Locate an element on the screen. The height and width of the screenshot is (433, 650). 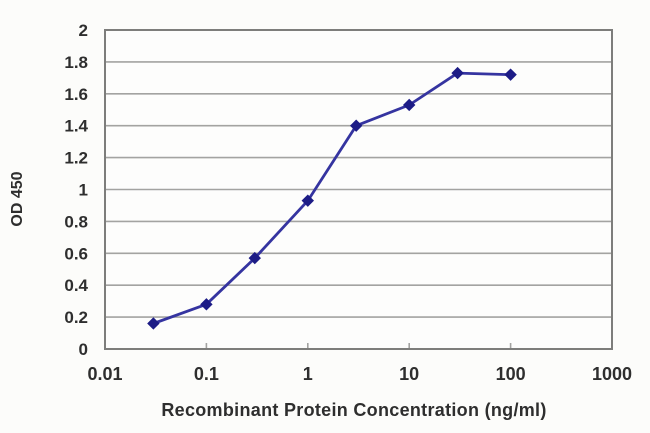
y-tick-label: 1.4 is located at coordinates (76, 126).